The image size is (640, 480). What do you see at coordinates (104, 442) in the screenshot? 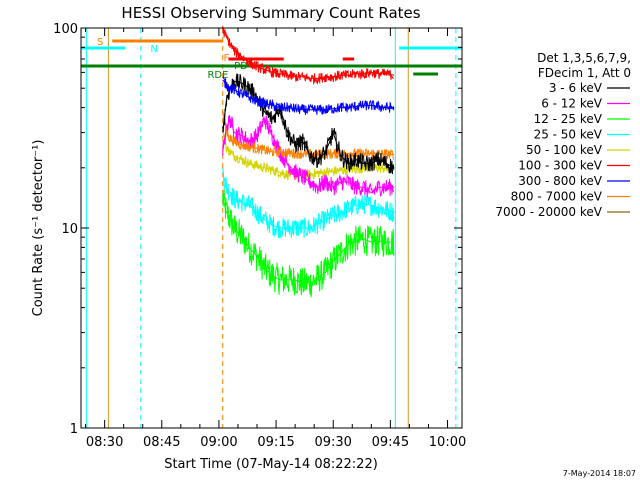
I see `x-tick-label-0: 08:30` at bounding box center [104, 442].